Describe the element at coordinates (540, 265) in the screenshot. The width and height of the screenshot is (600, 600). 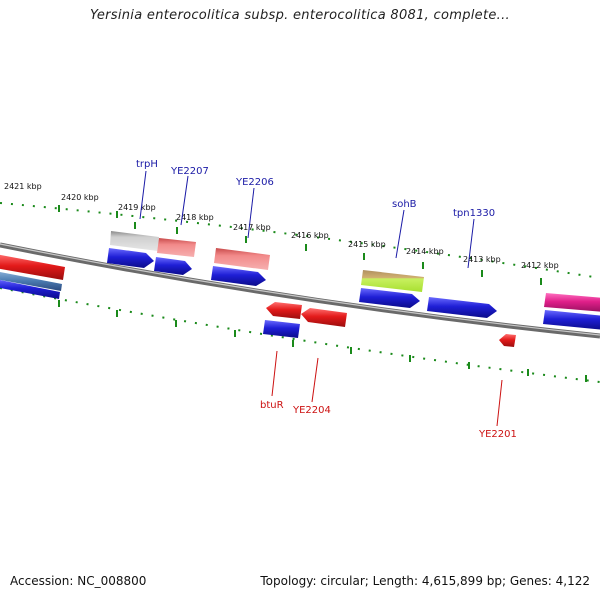
I see `scale-label-2412: 2412 kbp` at that location.